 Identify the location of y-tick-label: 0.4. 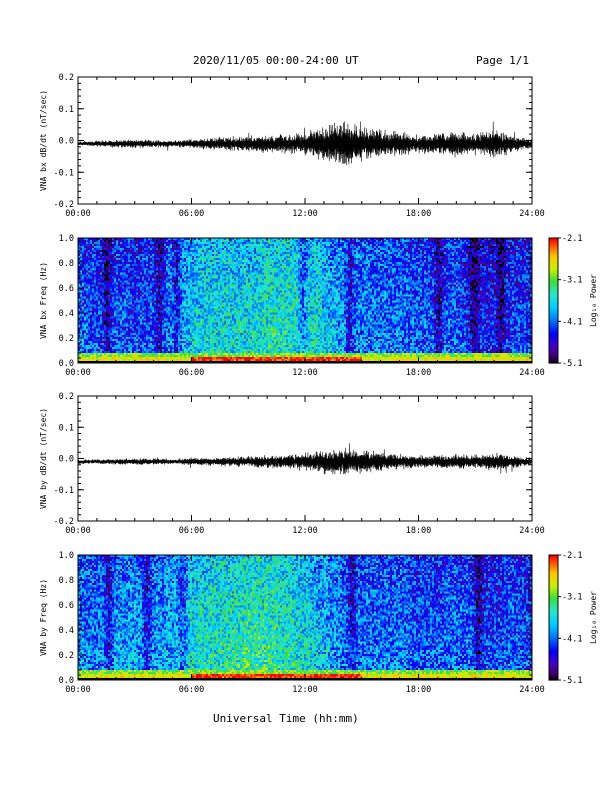
(66, 314).